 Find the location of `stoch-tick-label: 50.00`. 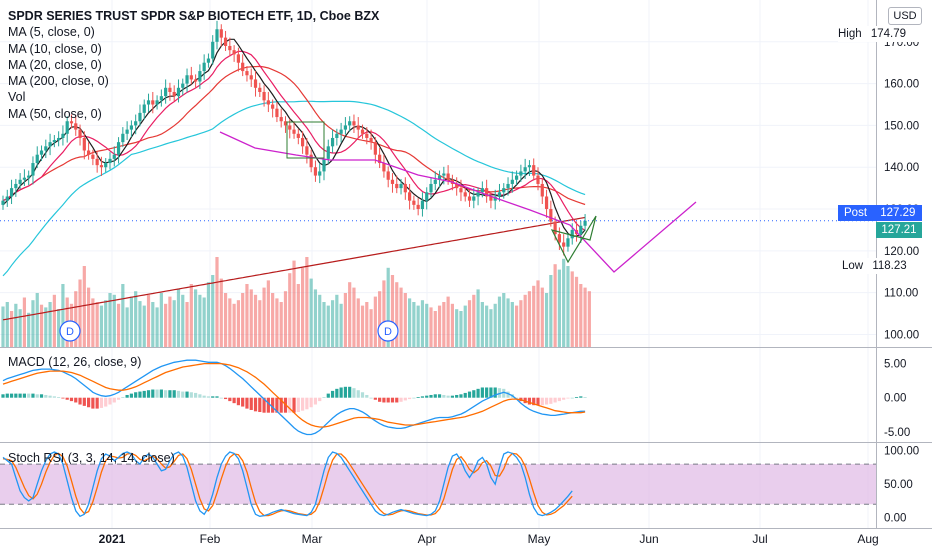

stoch-tick-label: 50.00 is located at coordinates (898, 485).